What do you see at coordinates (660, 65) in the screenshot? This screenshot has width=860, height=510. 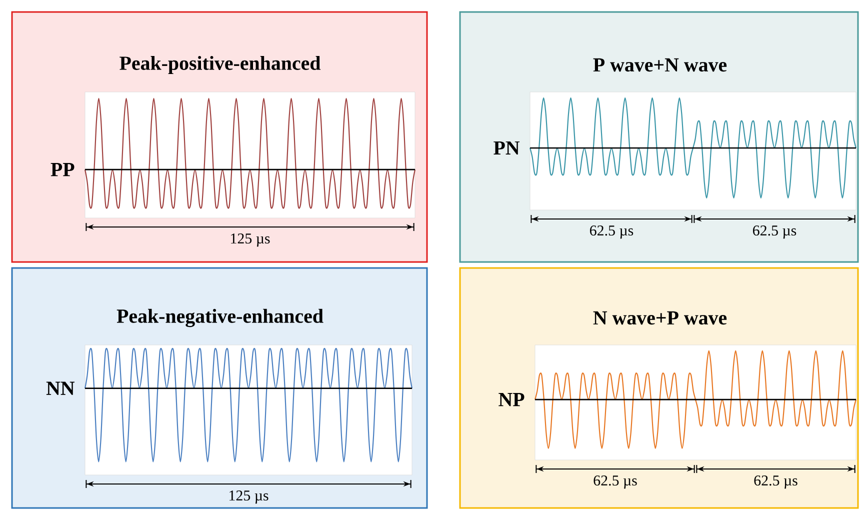 I see `chart-title: P wave+N wave` at bounding box center [660, 65].